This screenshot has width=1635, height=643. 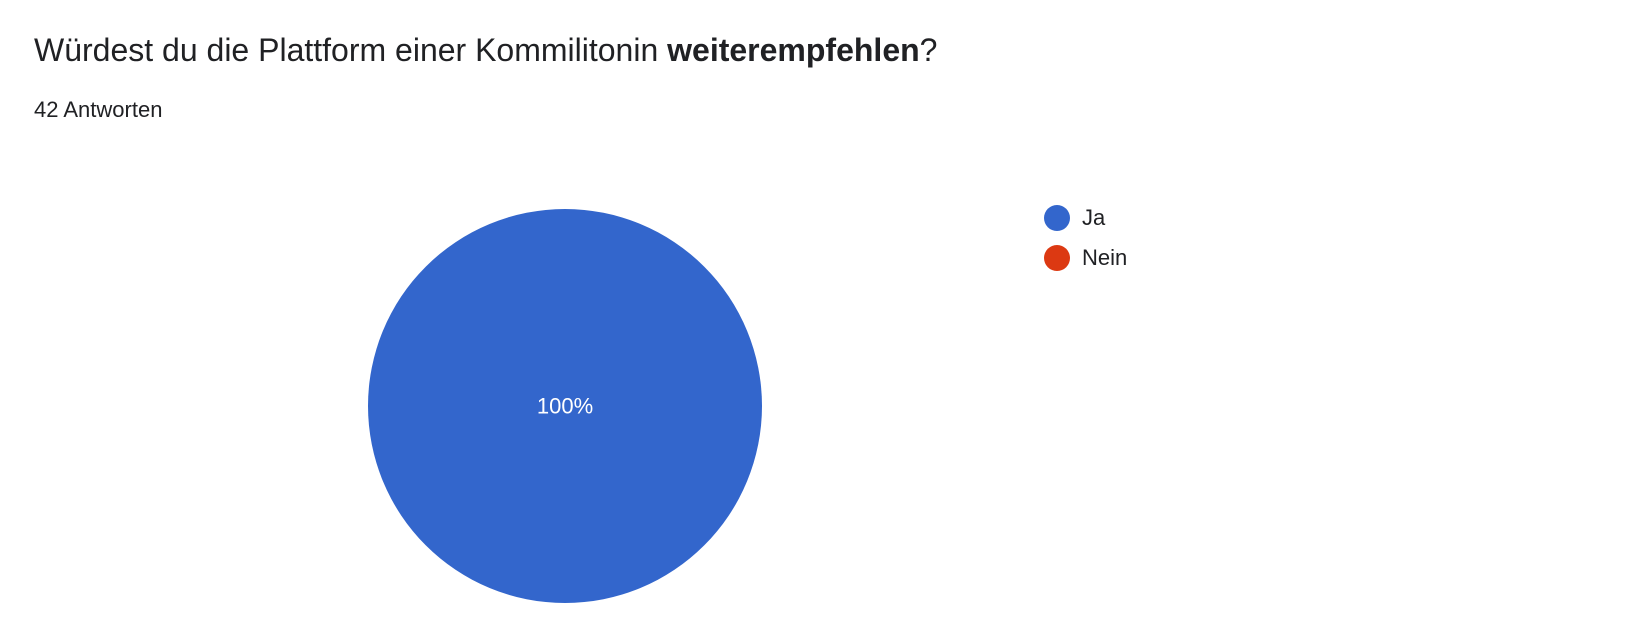 What do you see at coordinates (928, 50) in the screenshot?
I see `question-mark: ?` at bounding box center [928, 50].